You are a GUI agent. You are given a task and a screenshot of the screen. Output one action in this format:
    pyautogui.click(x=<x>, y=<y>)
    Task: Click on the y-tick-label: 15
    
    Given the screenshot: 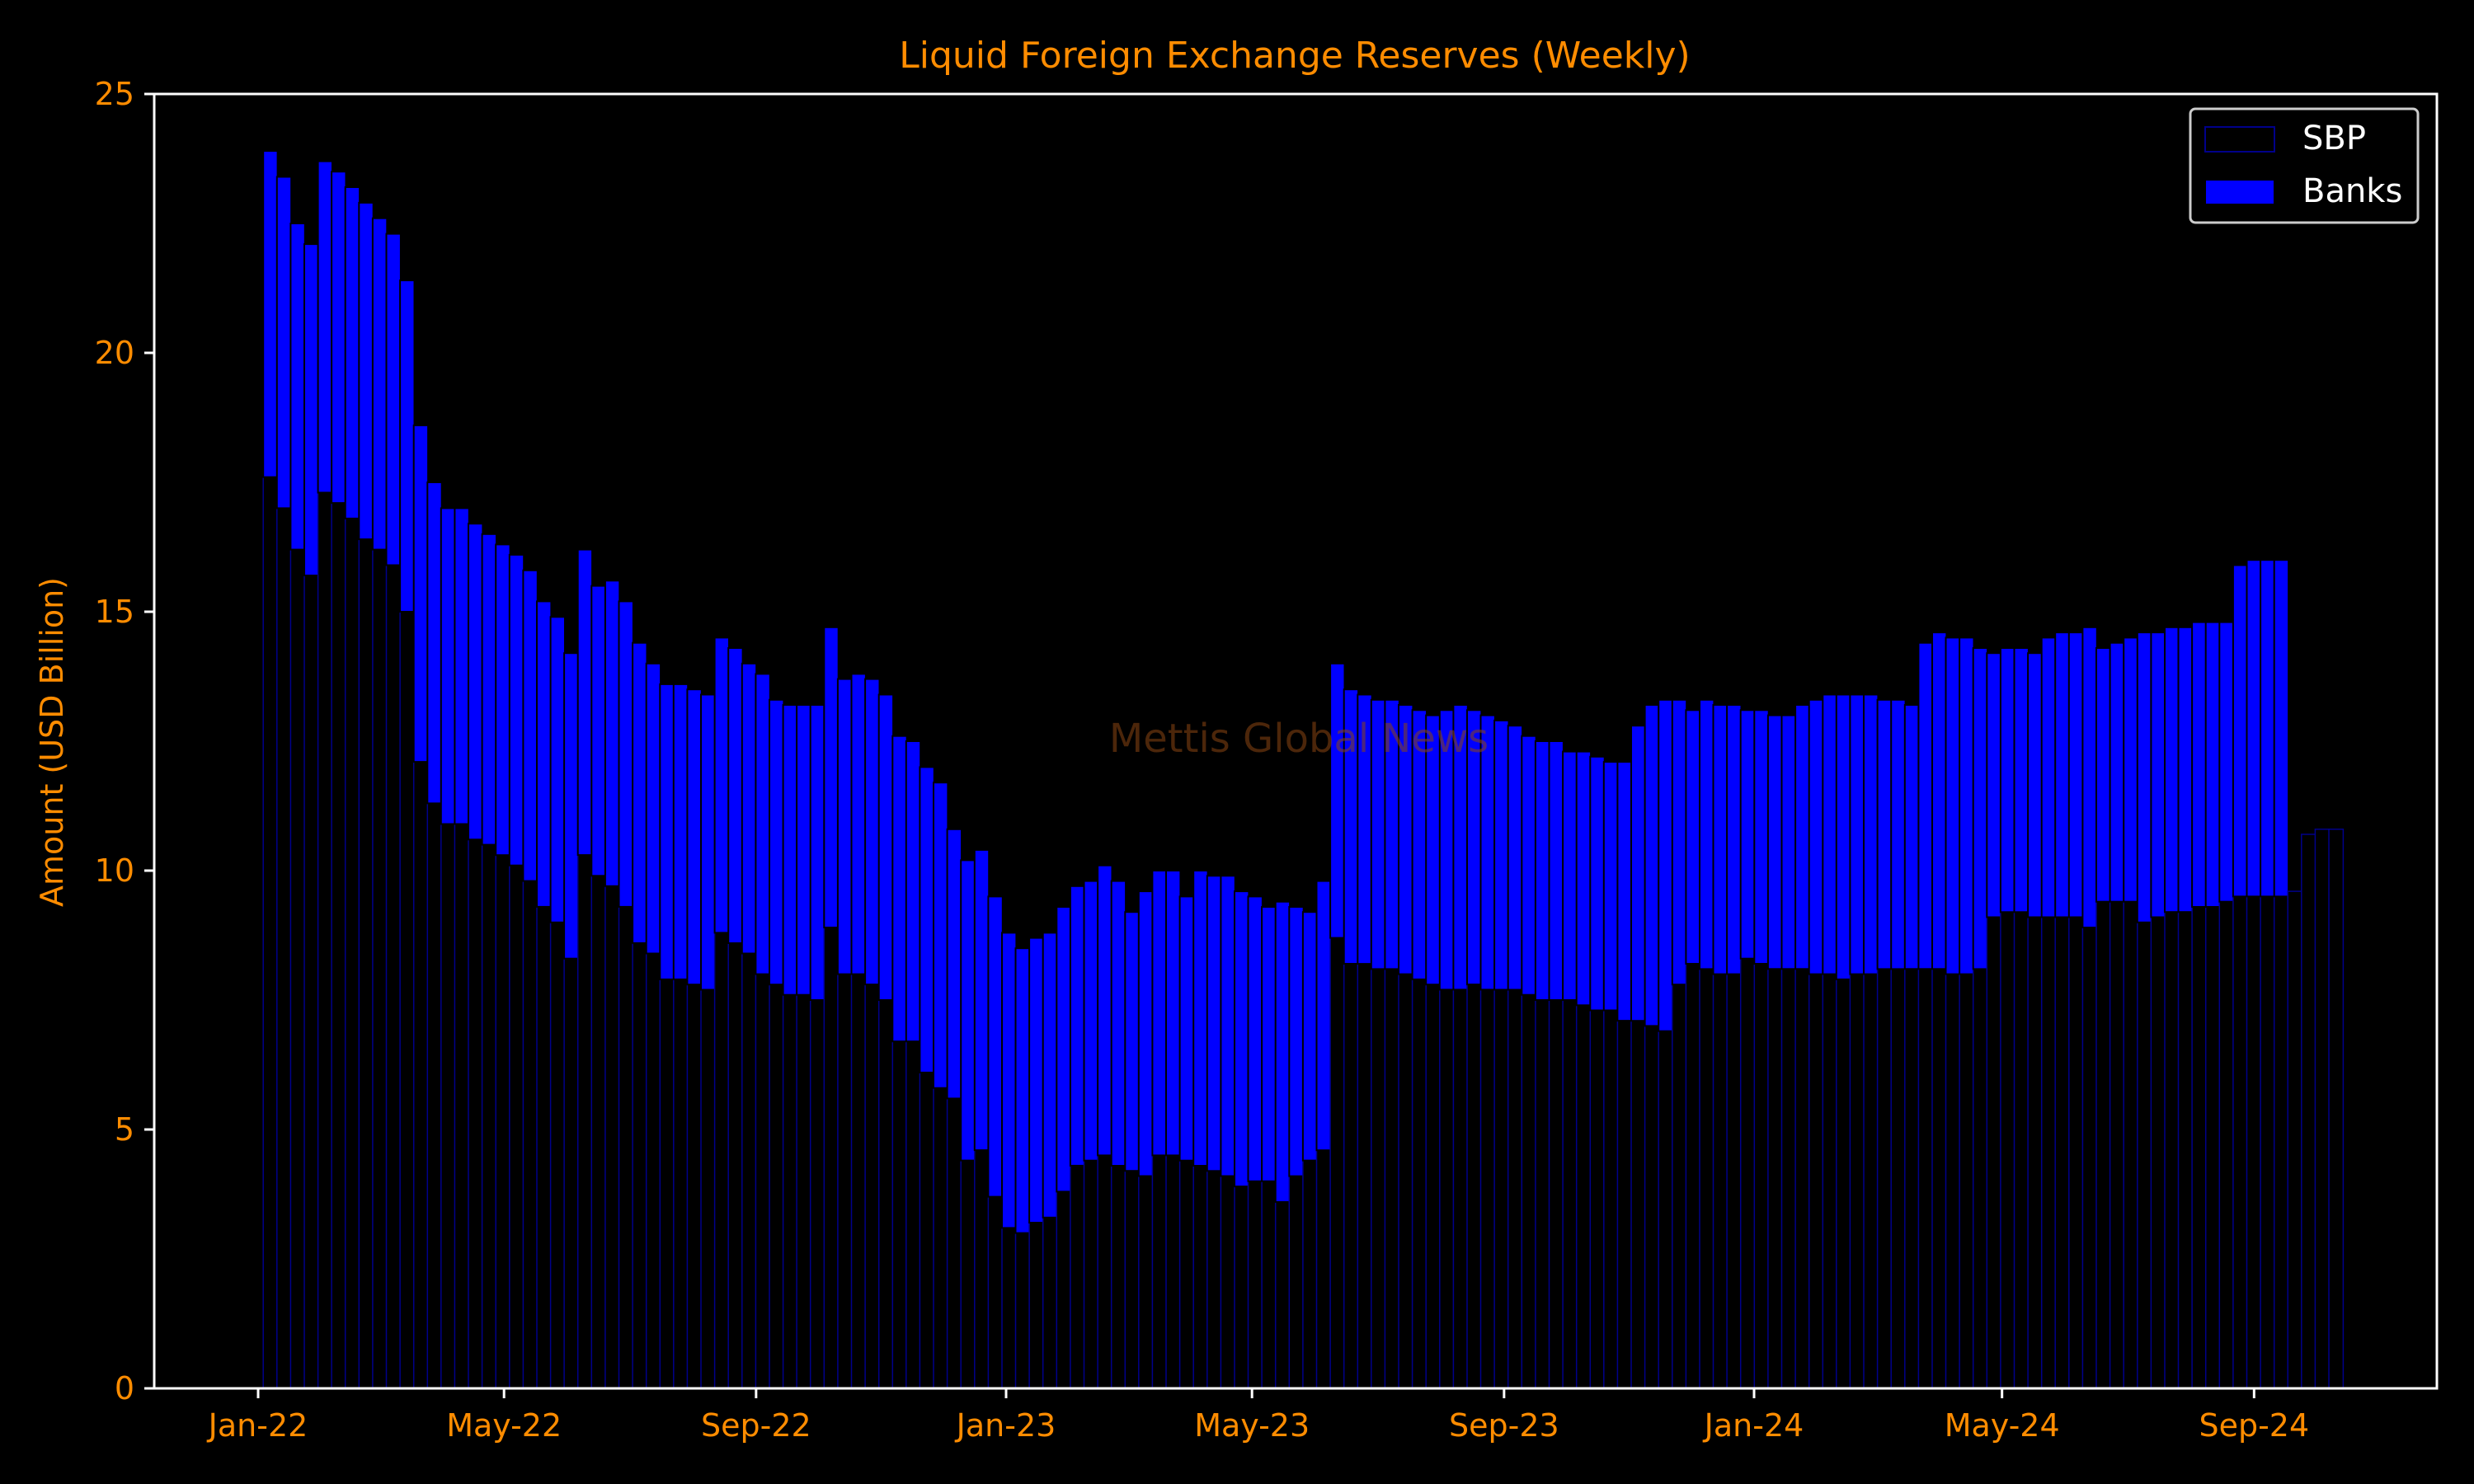 What is the action you would take?
    pyautogui.click(x=114, y=612)
    